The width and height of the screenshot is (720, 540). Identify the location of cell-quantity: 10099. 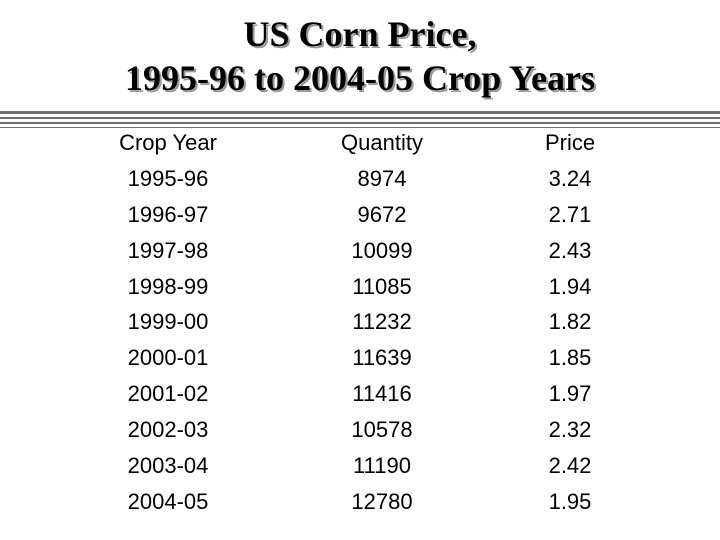
(382, 250).